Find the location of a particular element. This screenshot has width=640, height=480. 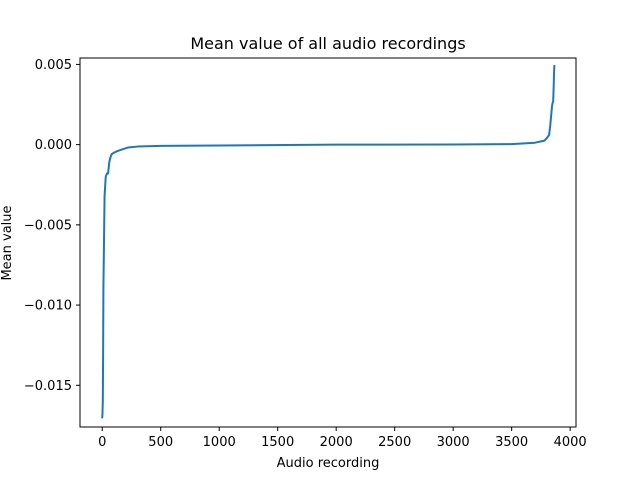

x-axis: 0 500 1000 1500 2000 2500 3000 3500 4000 is located at coordinates (342, 438).